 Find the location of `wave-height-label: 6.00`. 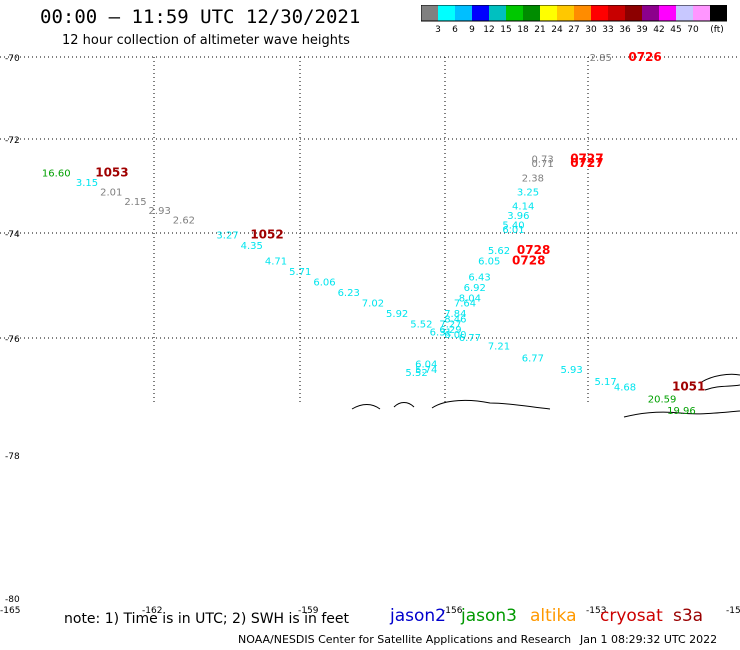

wave-height-label: 6.00 is located at coordinates (455, 335).